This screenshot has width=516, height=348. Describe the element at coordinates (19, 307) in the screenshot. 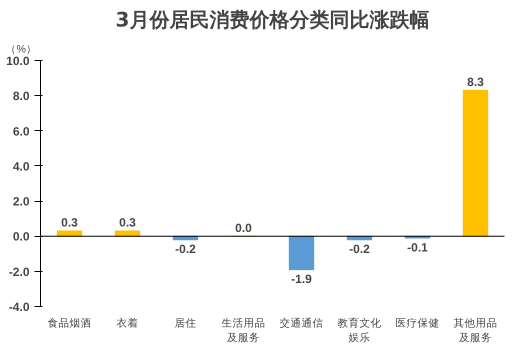

I see `y-tick-label: -4.0` at that location.